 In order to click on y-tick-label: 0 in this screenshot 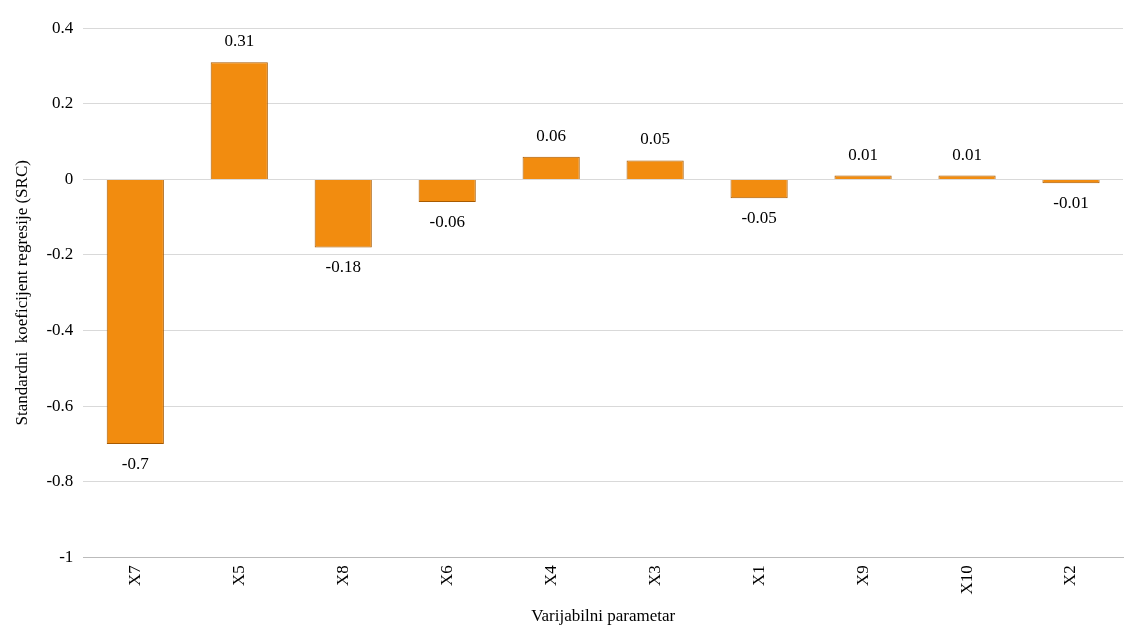, I will do `click(69, 178)`.